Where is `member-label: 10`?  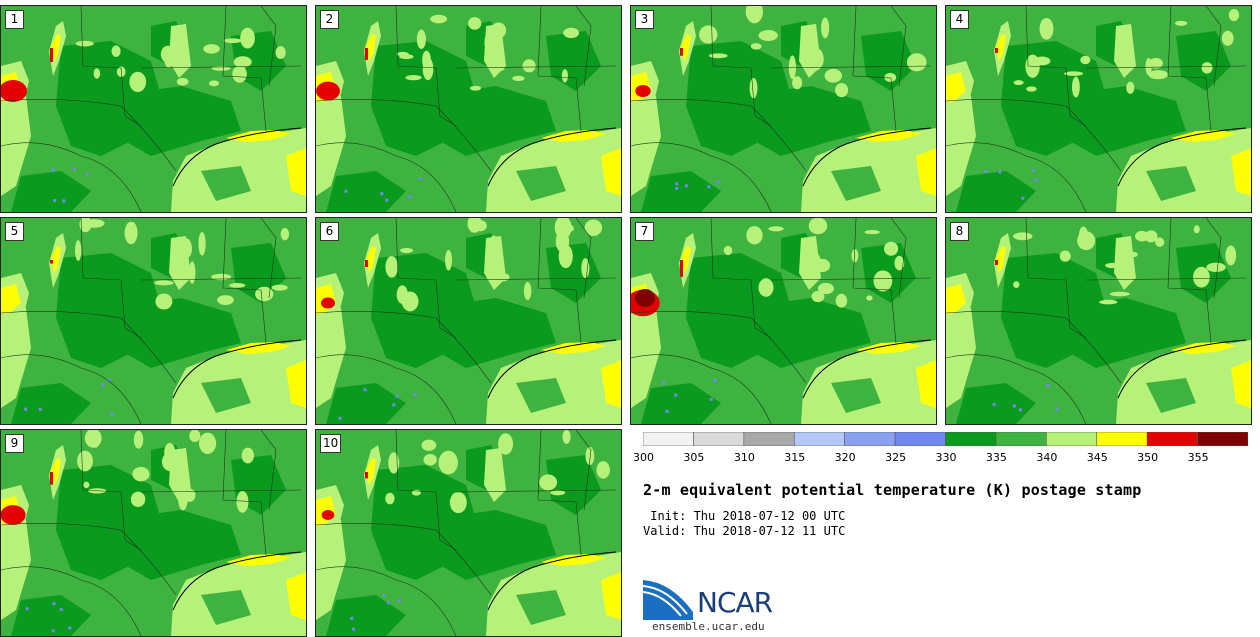
member-label: 10 is located at coordinates (331, 443).